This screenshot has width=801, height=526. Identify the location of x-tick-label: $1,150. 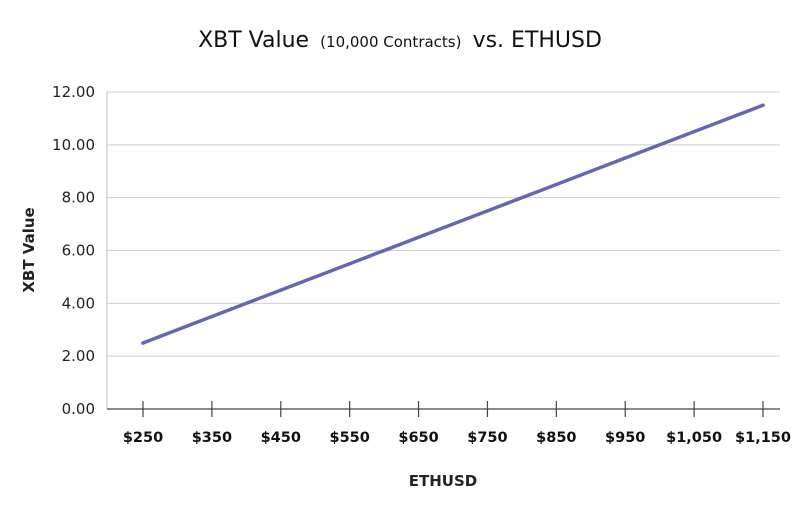
(763, 438).